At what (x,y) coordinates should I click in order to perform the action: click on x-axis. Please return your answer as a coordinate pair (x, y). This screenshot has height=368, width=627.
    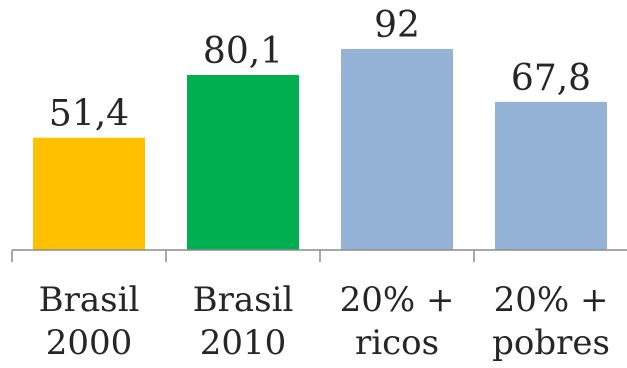
    Looking at the image, I should click on (319, 255).